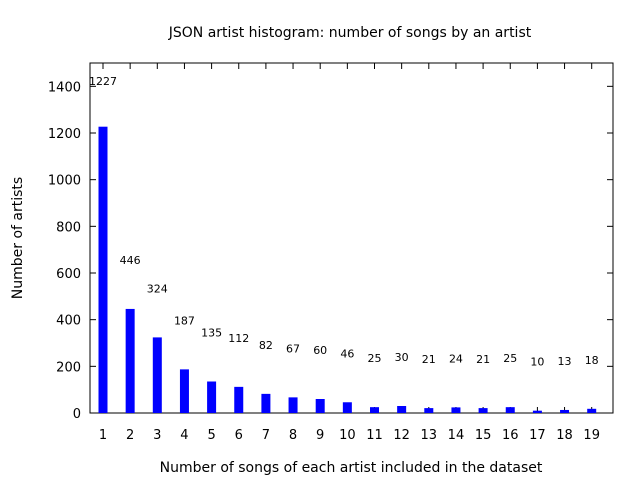 This screenshot has width=640, height=480. I want to click on y-tick-label: 1200, so click(64, 134).